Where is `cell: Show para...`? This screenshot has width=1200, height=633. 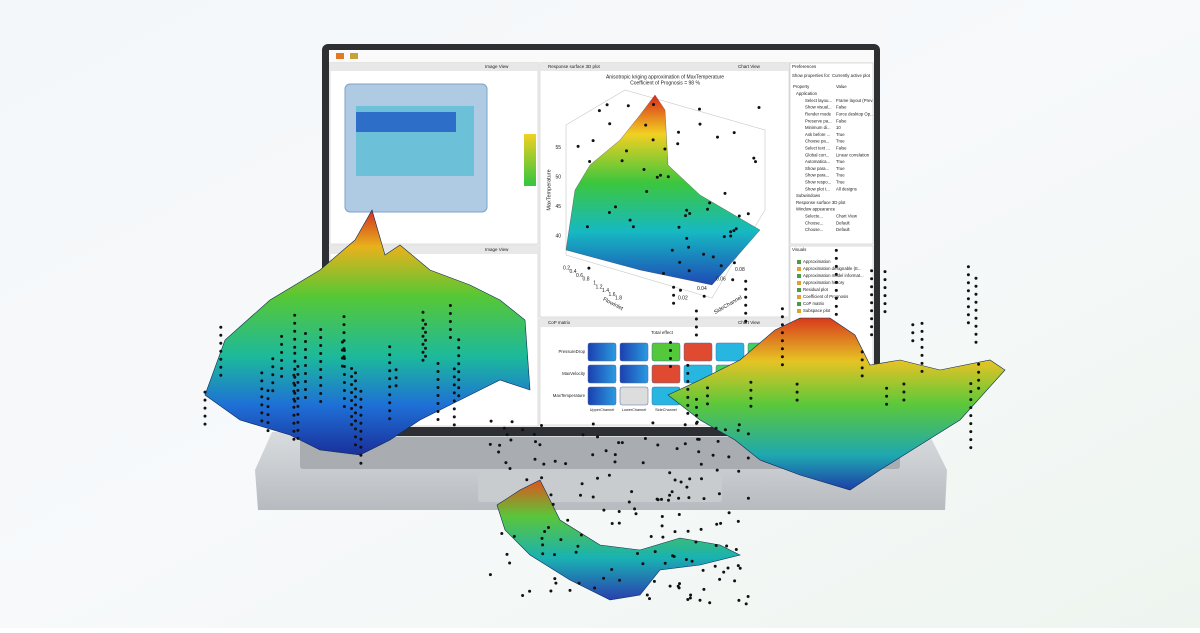
cell: Show para... is located at coordinates (817, 175).